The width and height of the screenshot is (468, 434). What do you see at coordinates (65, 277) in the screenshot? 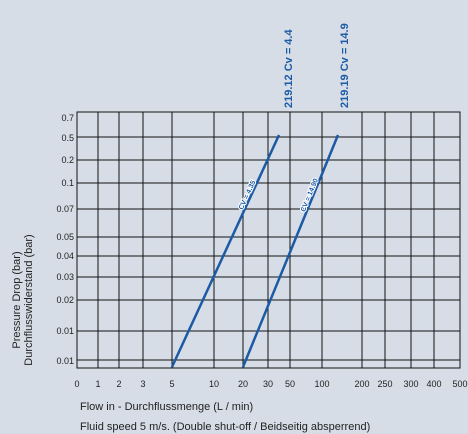
I see `y-tick-label: 0.03` at bounding box center [65, 277].